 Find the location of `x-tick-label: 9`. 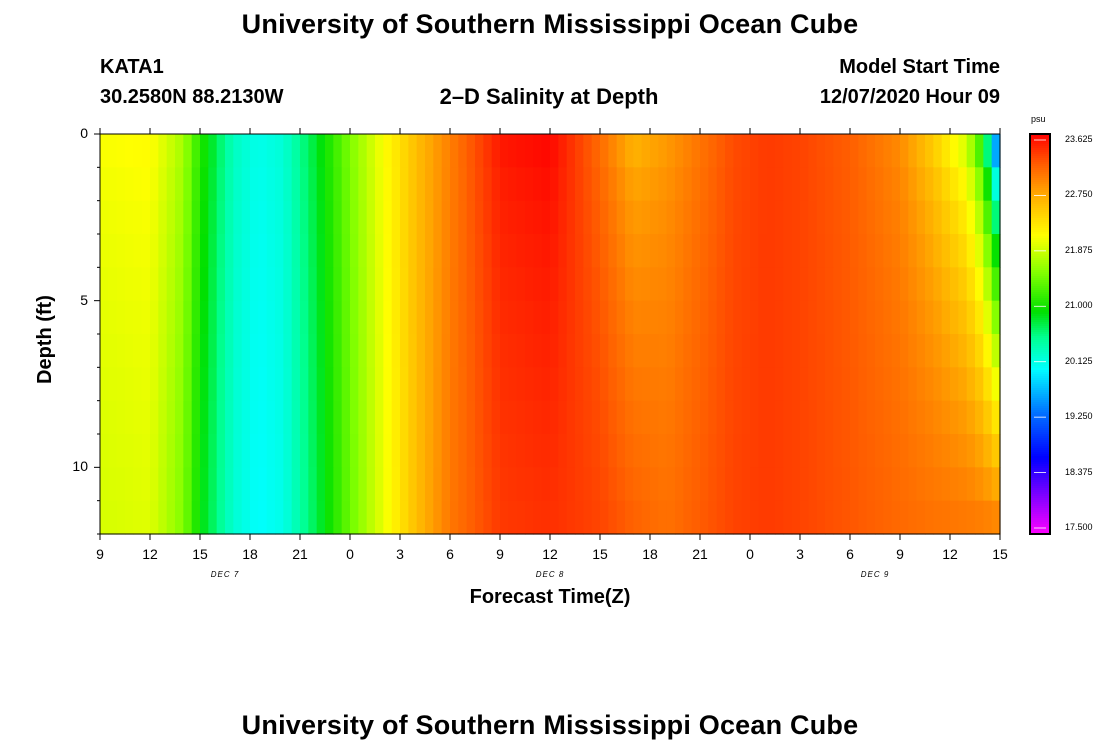

x-tick-label: 9 is located at coordinates (500, 554).